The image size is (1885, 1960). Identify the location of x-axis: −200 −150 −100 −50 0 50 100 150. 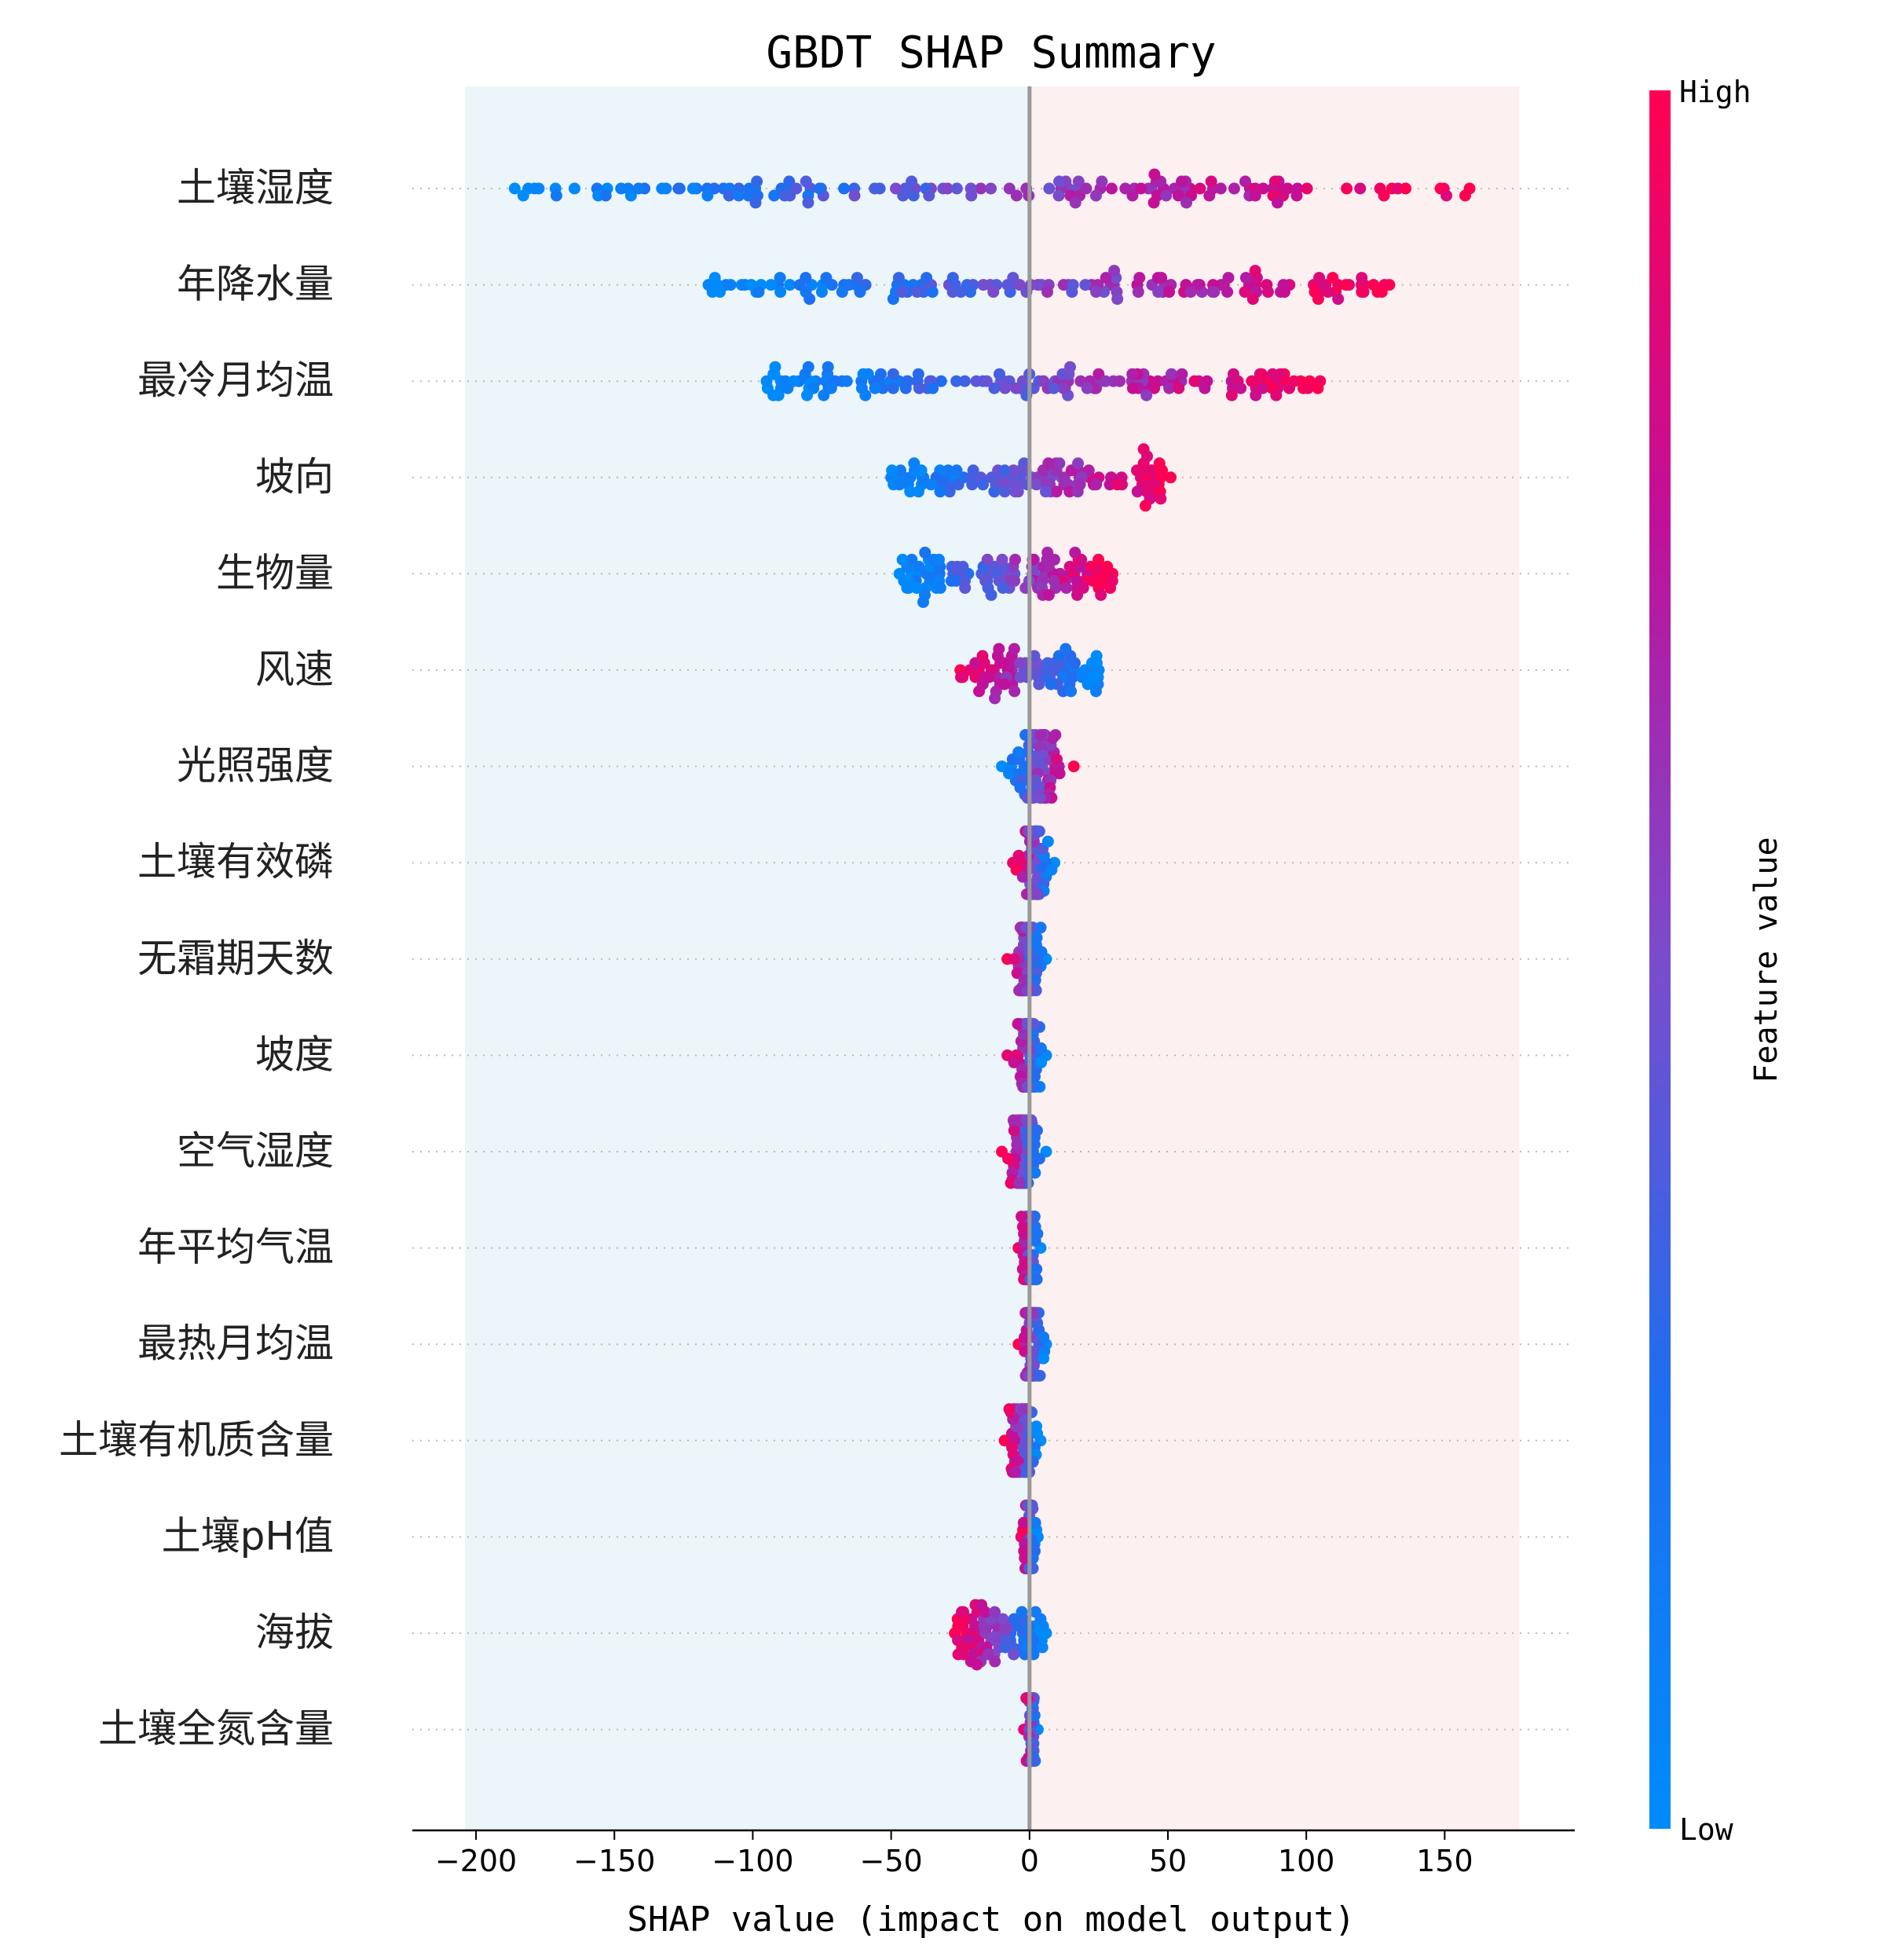
(993, 1854).